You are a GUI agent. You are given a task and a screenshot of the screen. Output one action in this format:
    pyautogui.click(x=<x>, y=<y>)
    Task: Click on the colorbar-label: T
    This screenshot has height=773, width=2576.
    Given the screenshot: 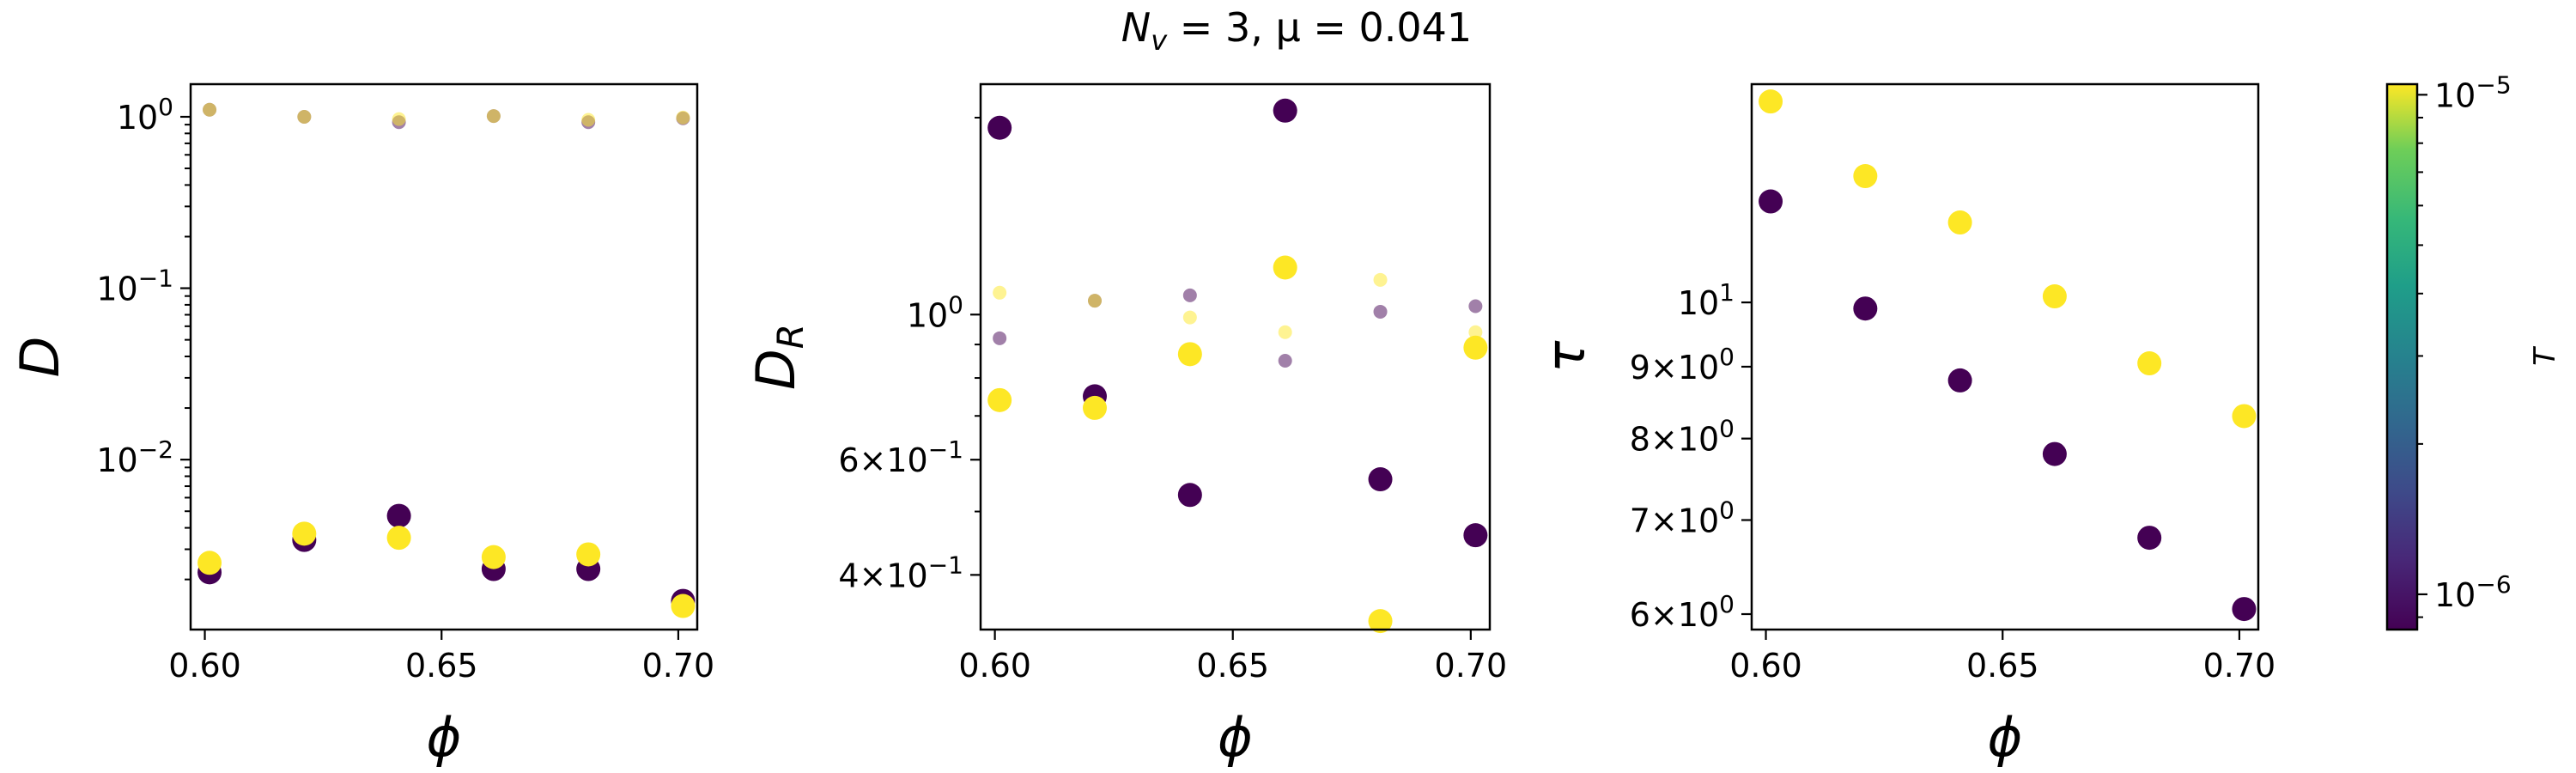 What is the action you would take?
    pyautogui.click(x=2545, y=356)
    